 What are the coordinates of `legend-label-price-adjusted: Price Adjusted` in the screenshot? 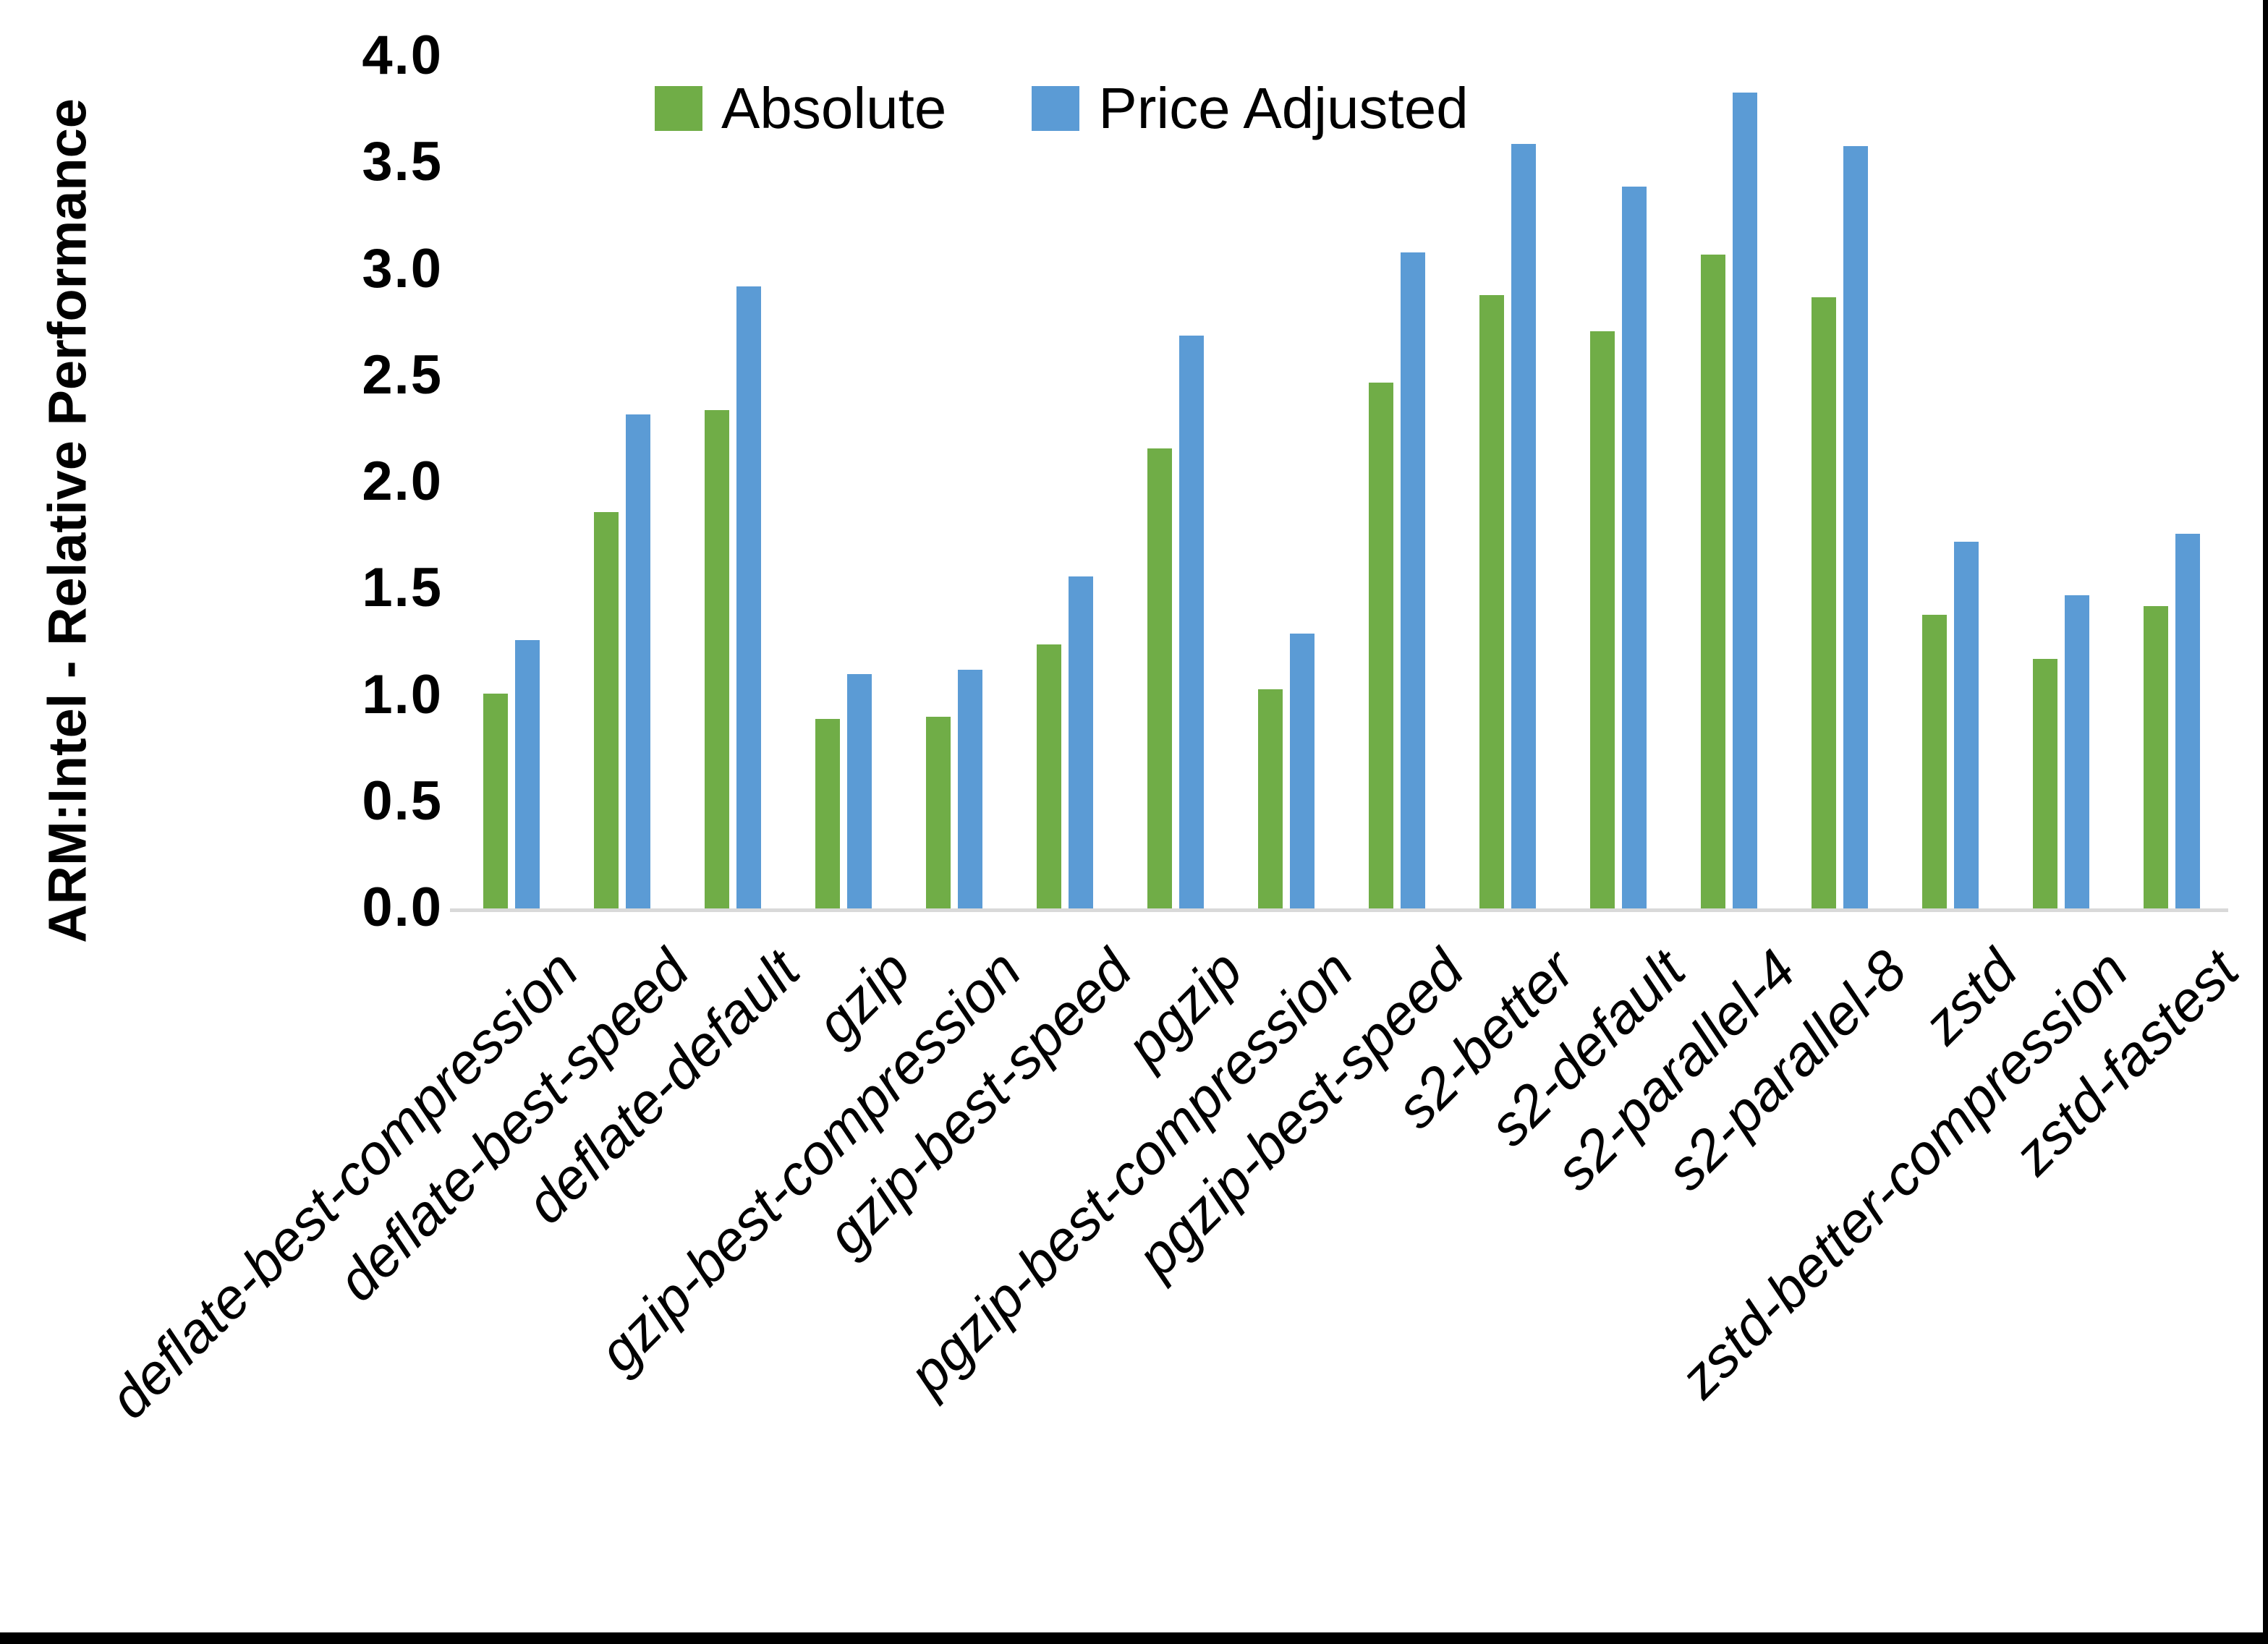 It's located at (1283, 108).